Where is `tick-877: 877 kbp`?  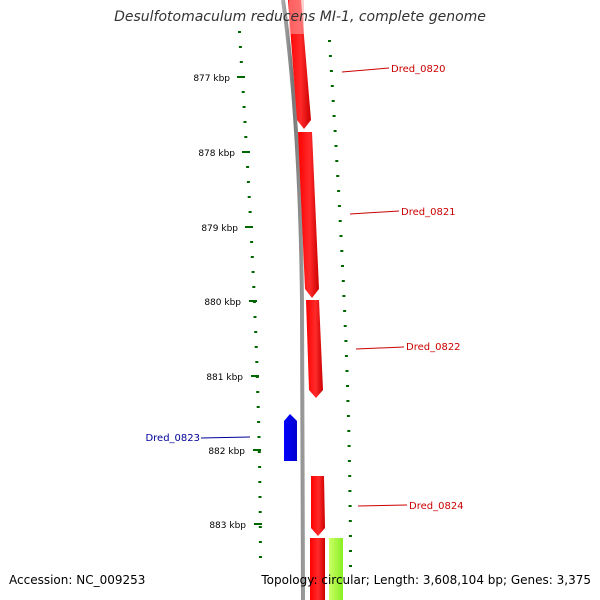
tick-877: 877 kbp is located at coordinates (219, 79).